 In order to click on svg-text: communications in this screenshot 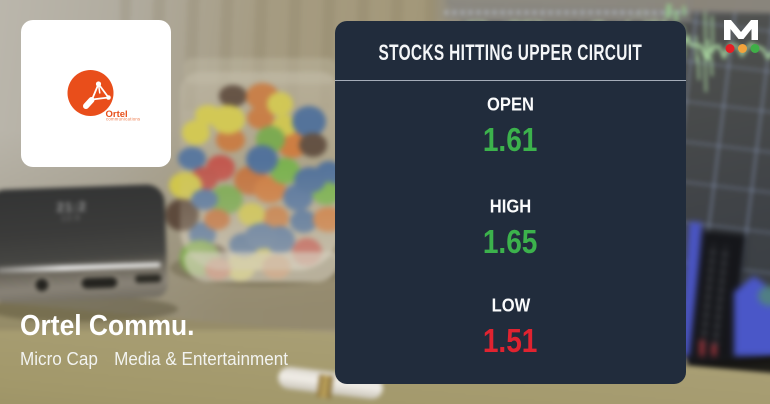, I will do `click(123, 119)`.